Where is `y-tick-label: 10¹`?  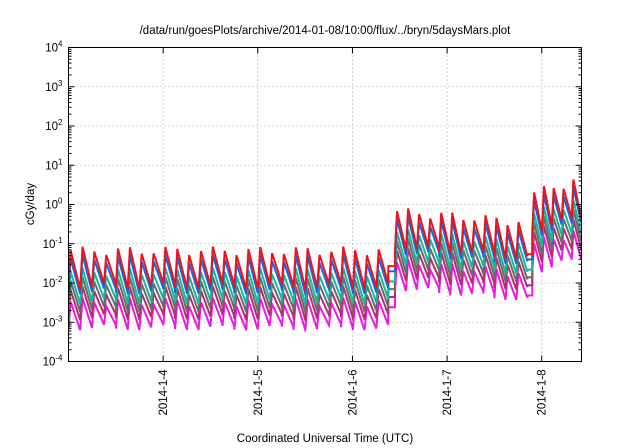
y-tick-label: 10¹ is located at coordinates (54, 164).